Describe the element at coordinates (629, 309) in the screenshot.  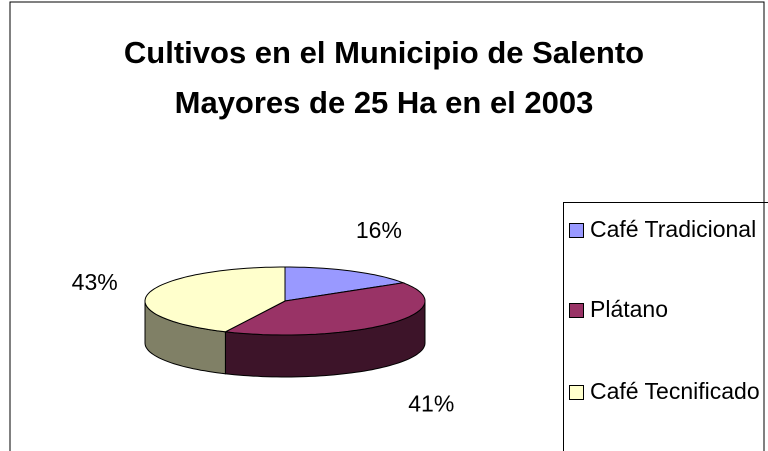
I see `legend-label: Plátano` at that location.